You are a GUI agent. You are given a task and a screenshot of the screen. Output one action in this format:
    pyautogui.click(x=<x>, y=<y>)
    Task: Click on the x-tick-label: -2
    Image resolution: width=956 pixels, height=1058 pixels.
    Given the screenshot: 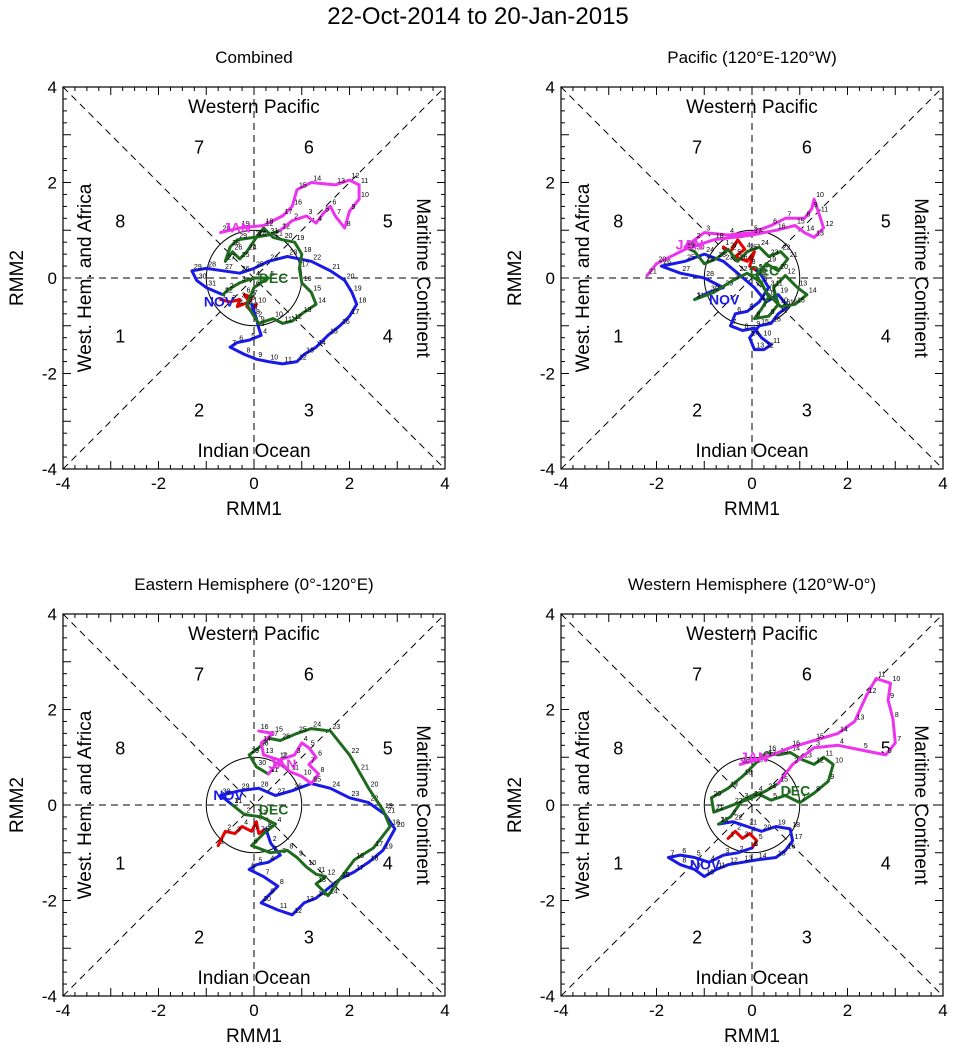 What is the action you would take?
    pyautogui.click(x=158, y=1010)
    